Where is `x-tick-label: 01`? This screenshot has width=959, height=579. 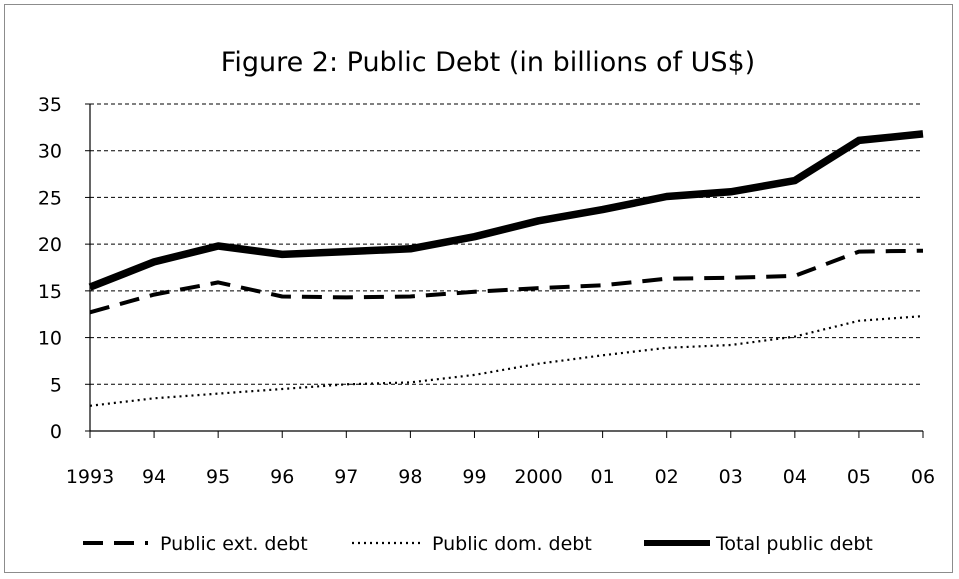
x-tick-label: 01 is located at coordinates (603, 477).